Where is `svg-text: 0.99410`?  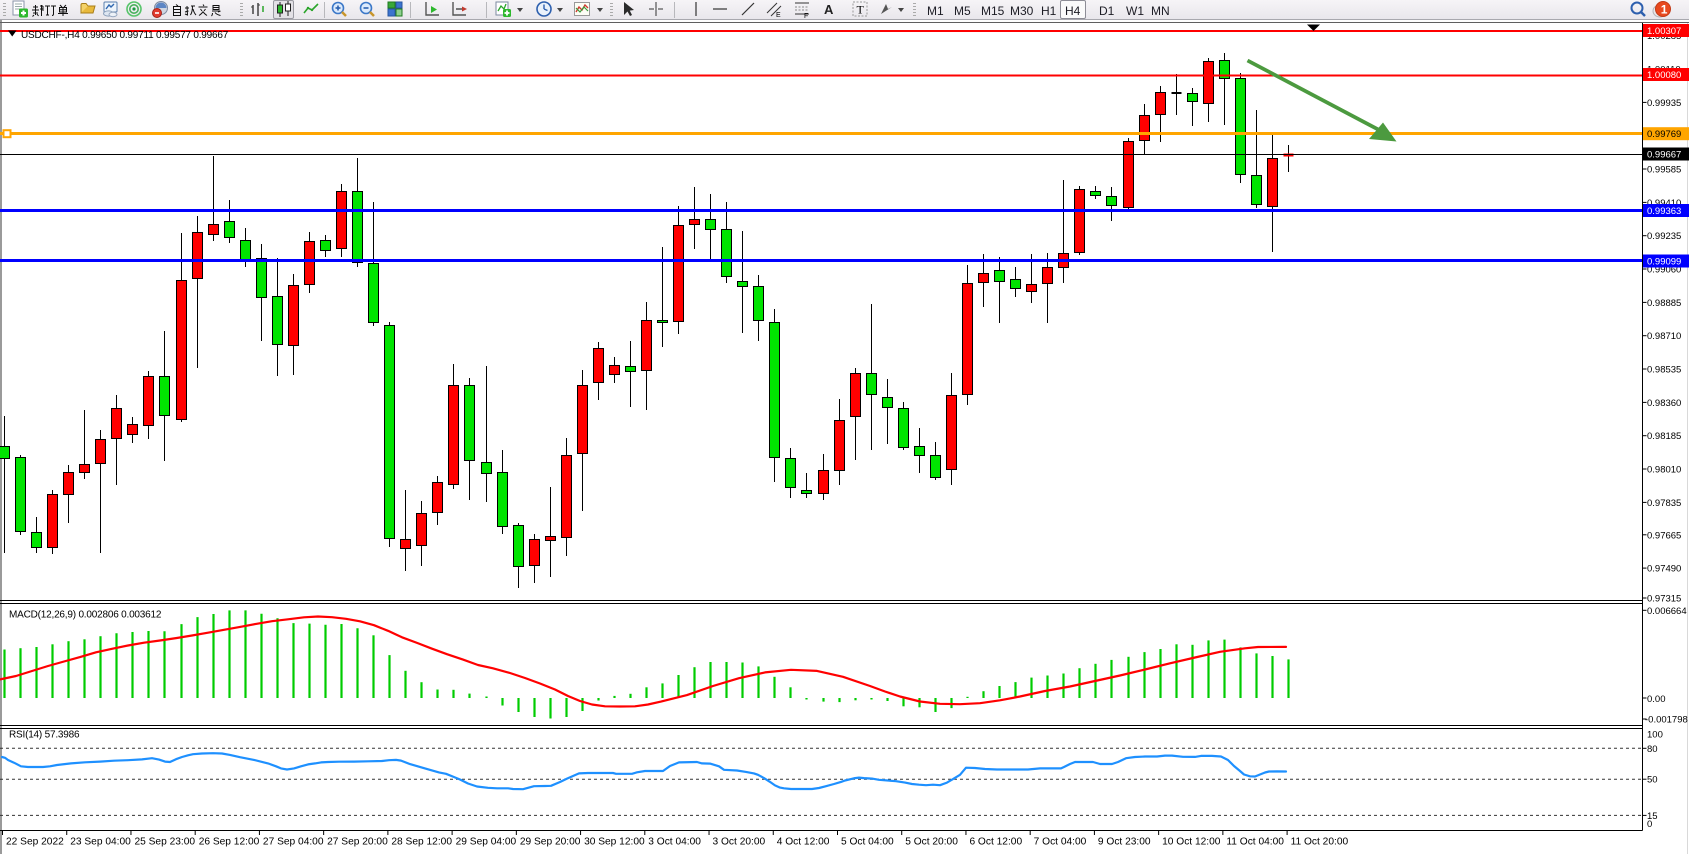 svg-text: 0.99410 is located at coordinates (1664, 203).